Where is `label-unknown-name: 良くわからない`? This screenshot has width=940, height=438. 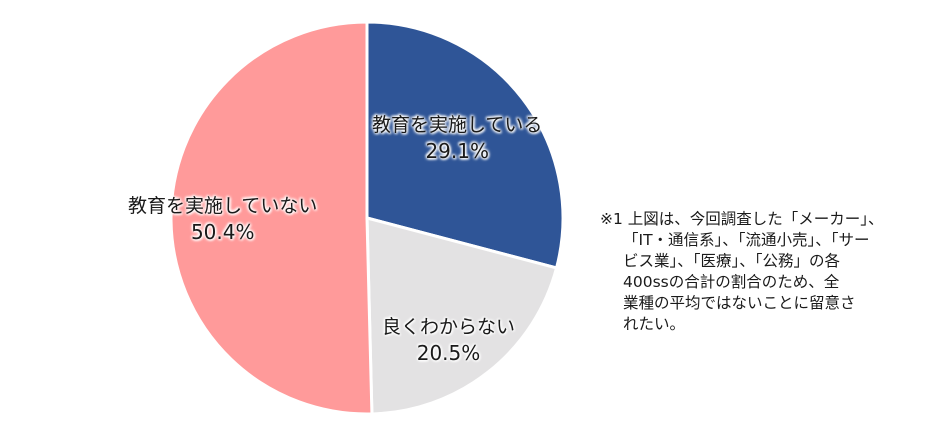 label-unknown-name: 良くわからない is located at coordinates (449, 327).